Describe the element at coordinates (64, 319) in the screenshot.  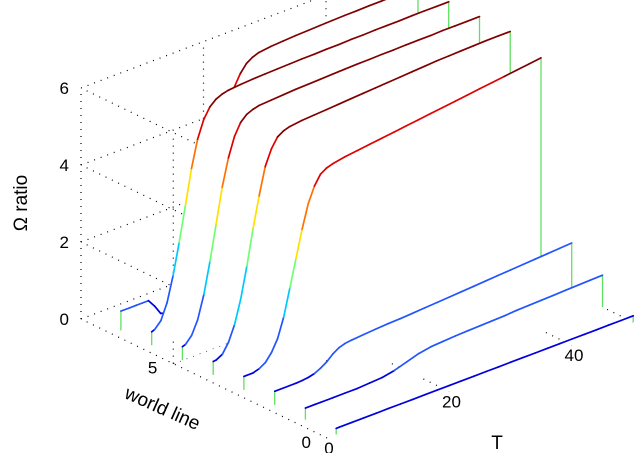
I see `z-tick-label: 0` at that location.